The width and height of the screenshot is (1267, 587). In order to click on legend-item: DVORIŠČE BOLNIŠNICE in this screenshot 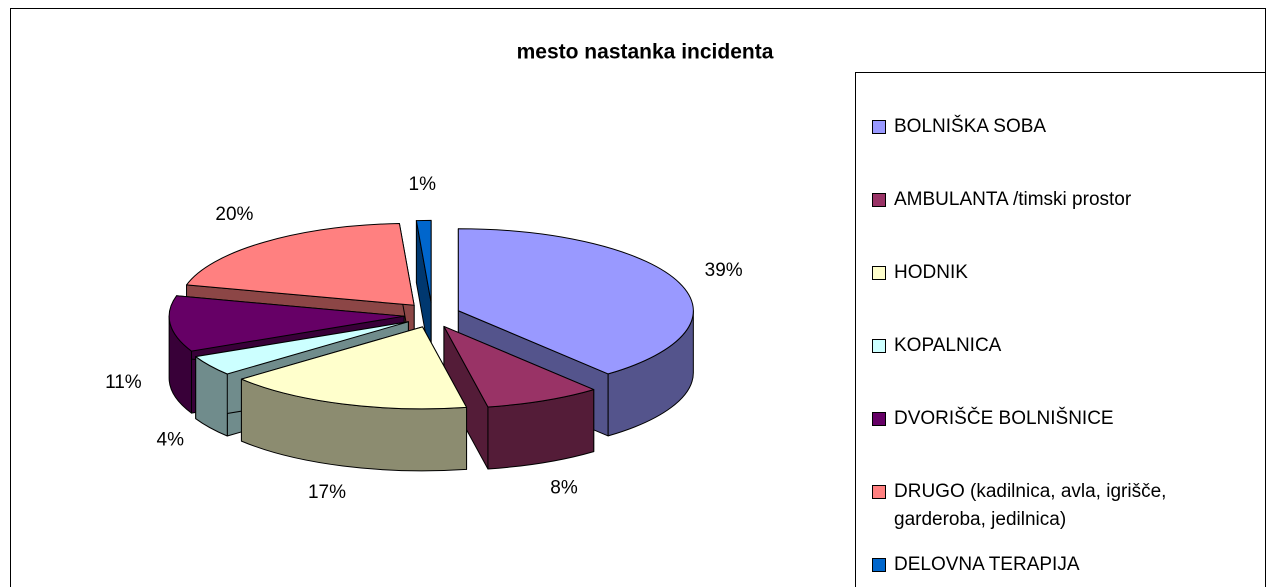, I will do `click(1064, 419)`.